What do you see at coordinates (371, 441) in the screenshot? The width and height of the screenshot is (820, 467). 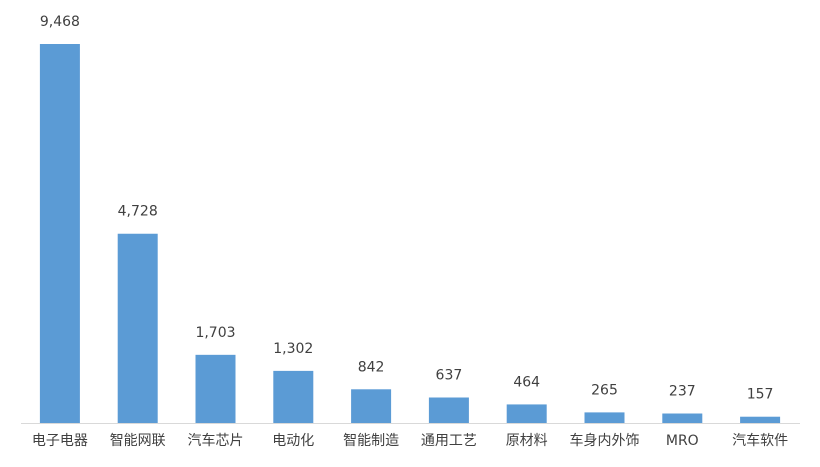 I see `x-tick-label: 智能制造` at bounding box center [371, 441].